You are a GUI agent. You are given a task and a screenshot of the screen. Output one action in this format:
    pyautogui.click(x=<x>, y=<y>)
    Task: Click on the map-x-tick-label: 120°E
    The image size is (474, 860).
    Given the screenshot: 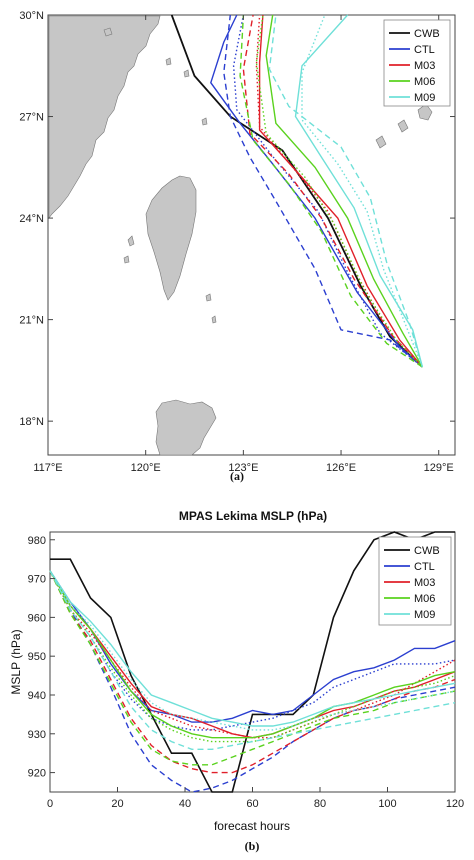 What is the action you would take?
    pyautogui.click(x=146, y=468)
    